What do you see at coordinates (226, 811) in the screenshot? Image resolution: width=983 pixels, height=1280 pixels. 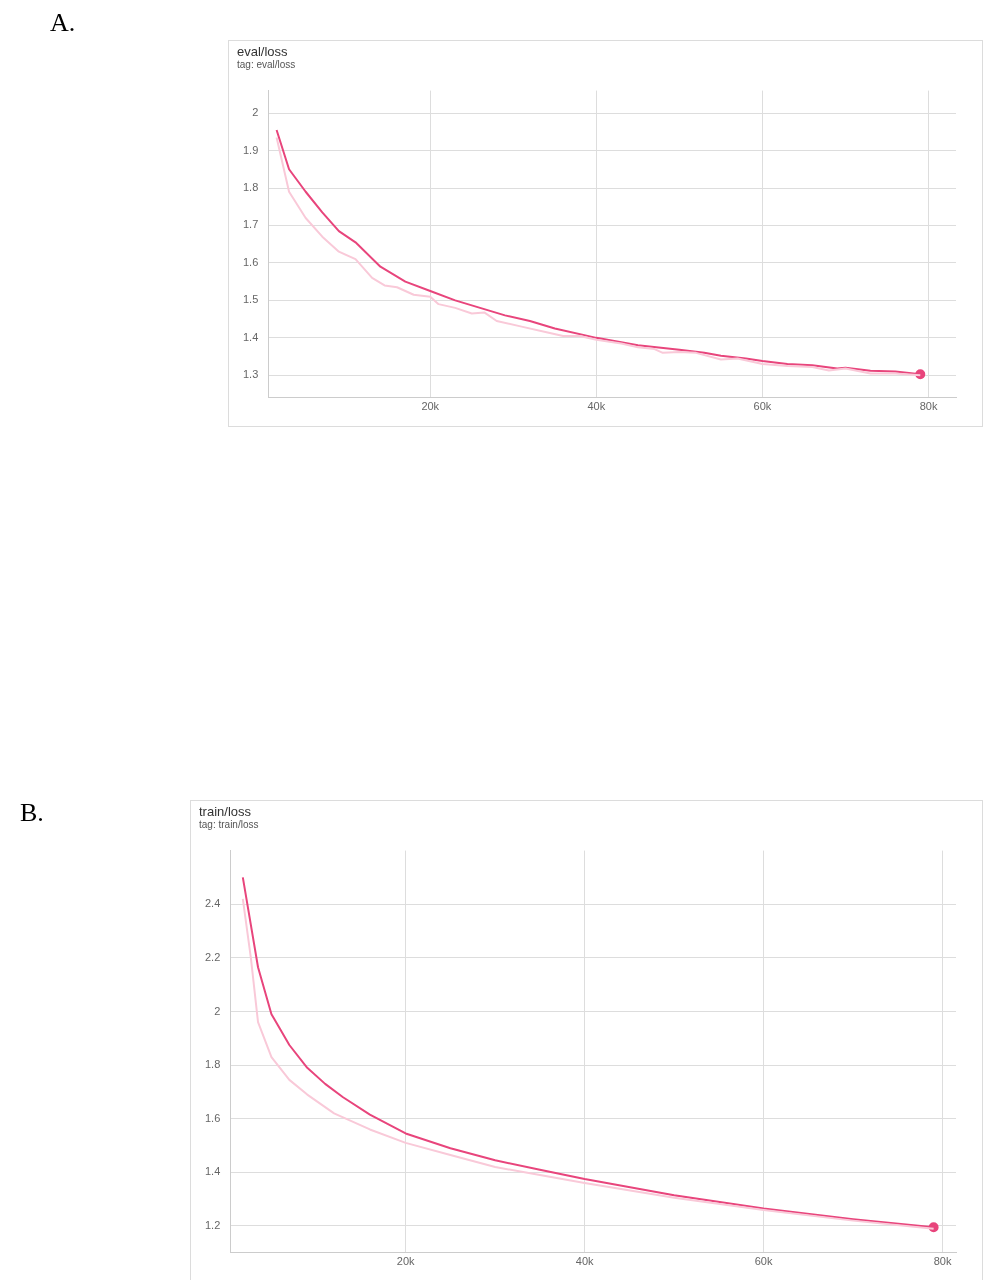 I see `chart-title: train/loss` at bounding box center [226, 811].